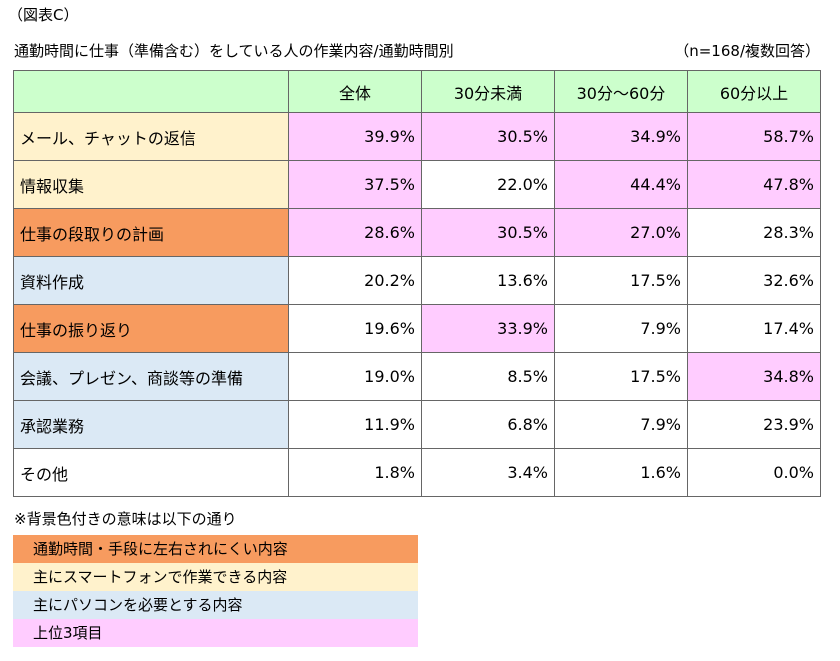  I want to click on title: 通勤時間に仕事（準備含む）をしている人の作業内容/通勤時間別, so click(234, 51).